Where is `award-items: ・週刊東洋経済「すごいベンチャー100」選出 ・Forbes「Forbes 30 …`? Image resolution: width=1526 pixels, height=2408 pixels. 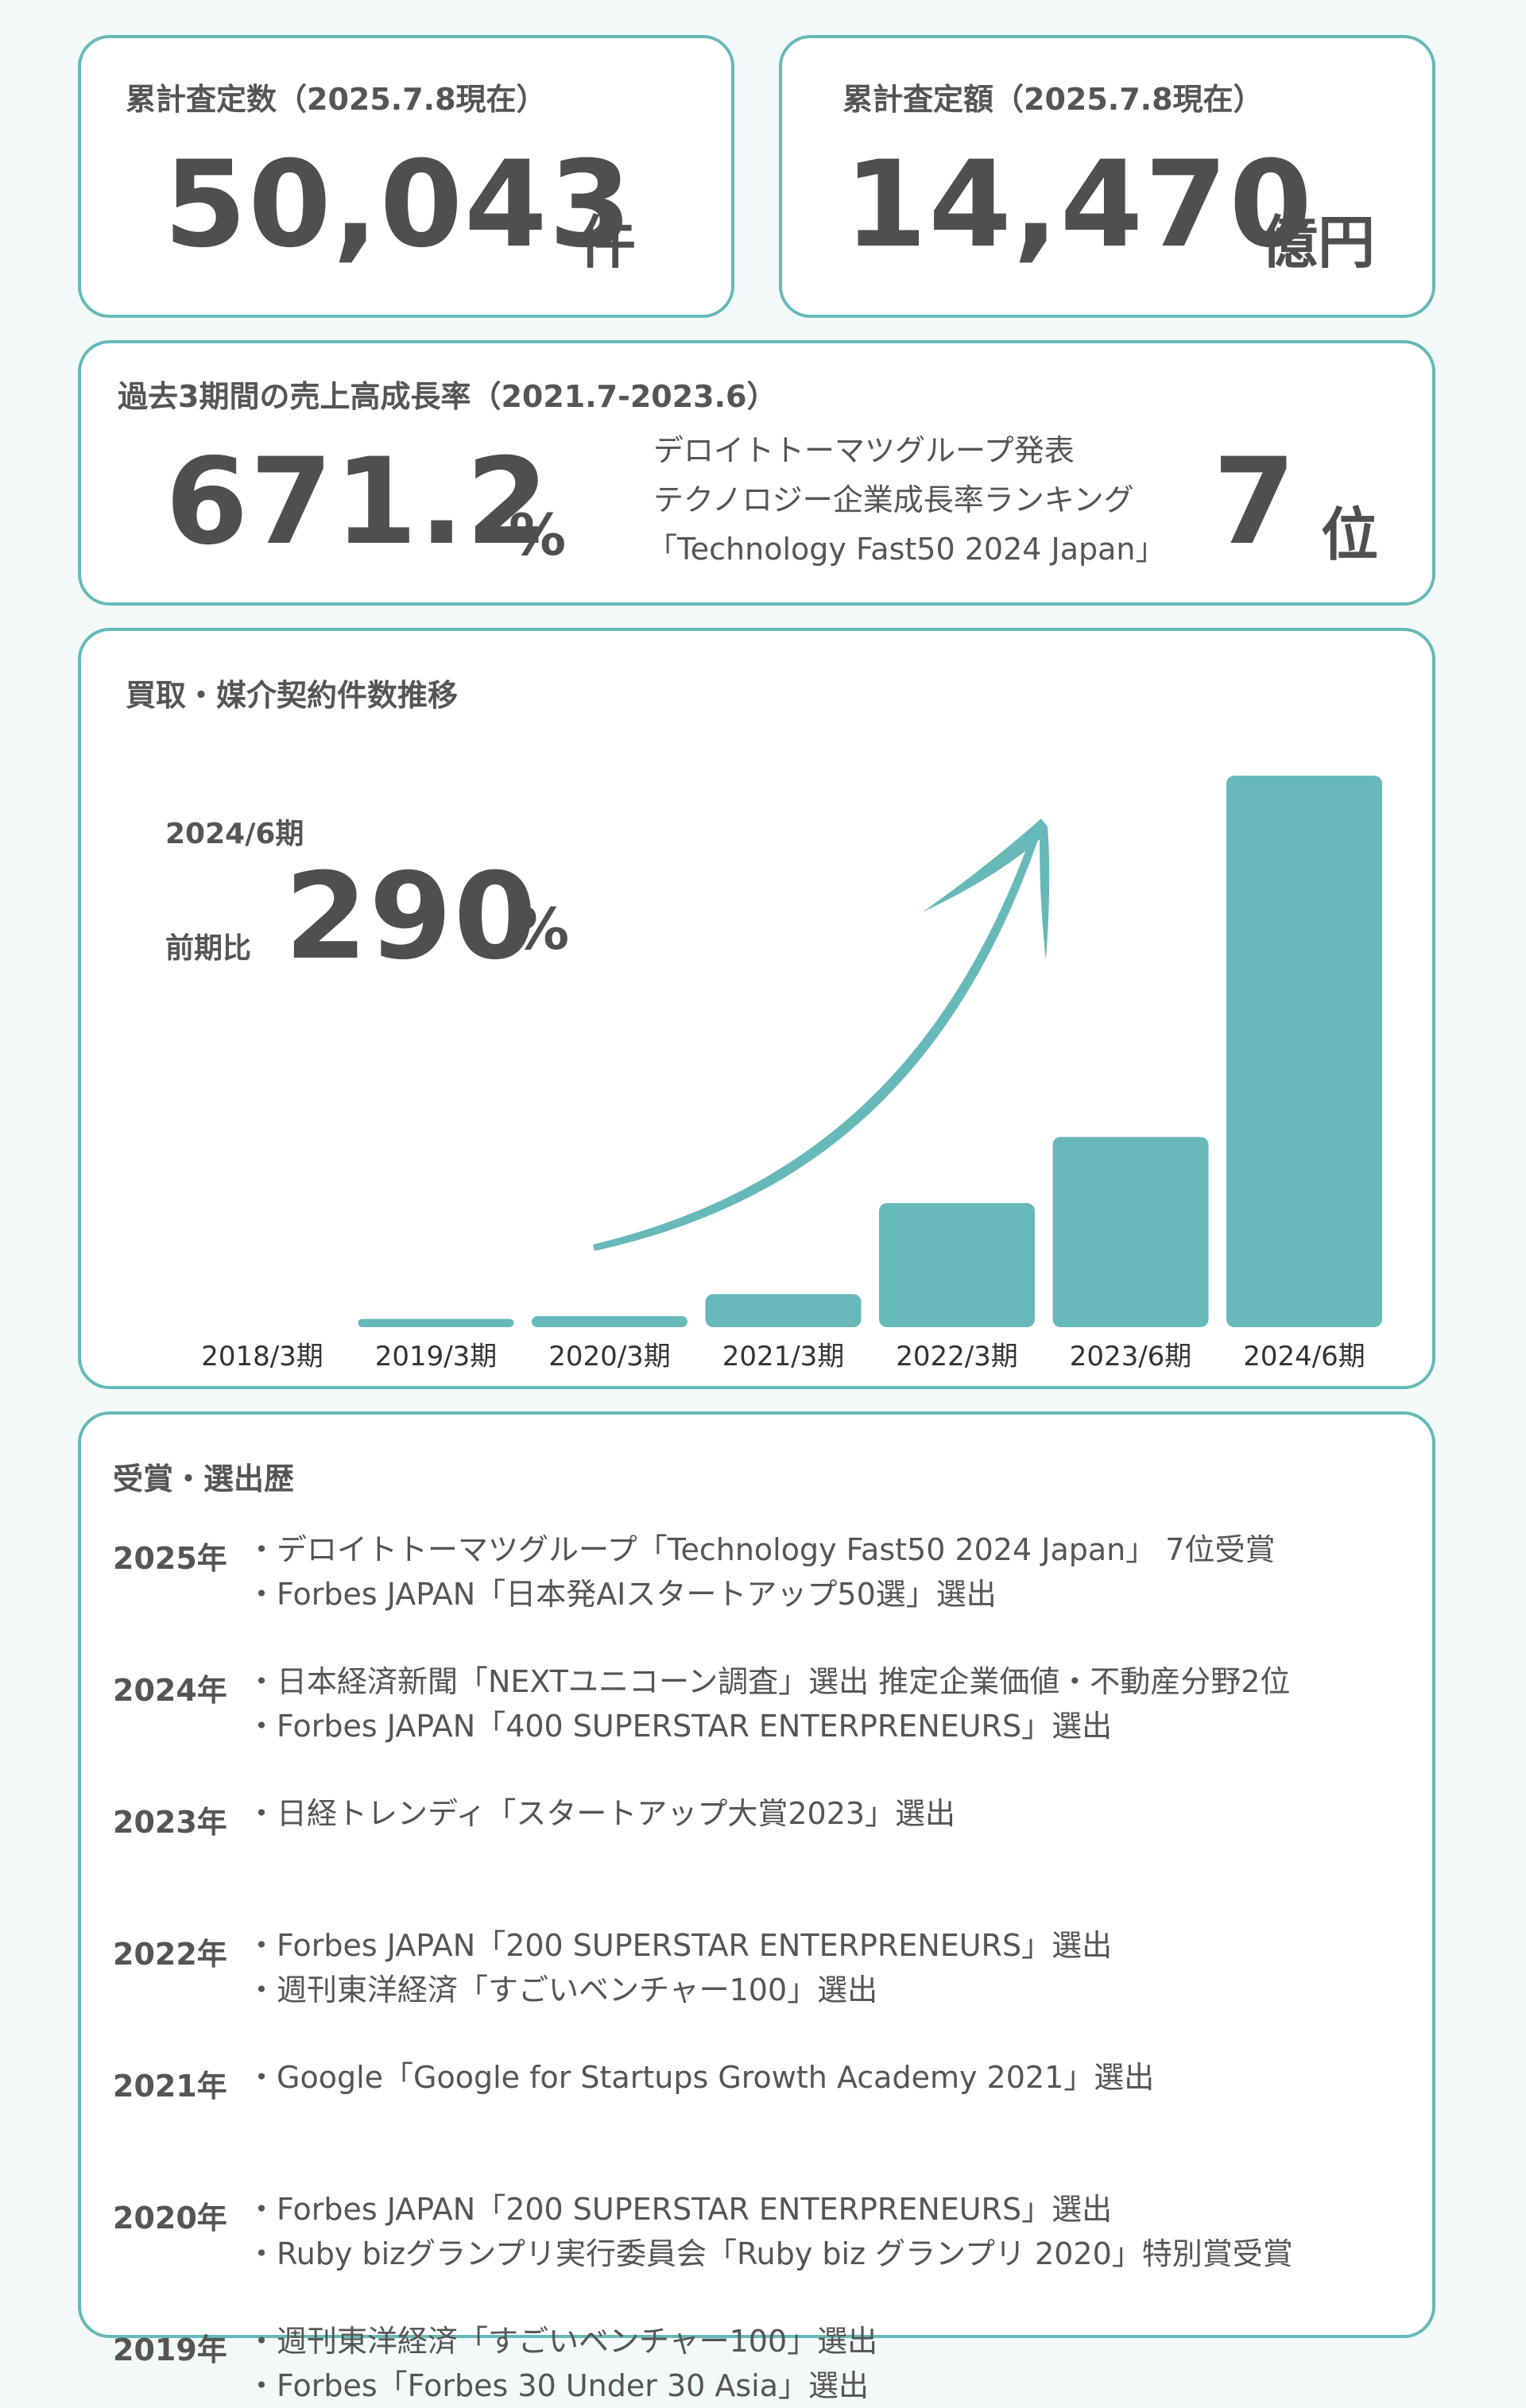 award-items: ・週刊東洋経済「すごいベンチャー100」選出 ・Forbes「Forbes 30 … is located at coordinates (561, 2364).